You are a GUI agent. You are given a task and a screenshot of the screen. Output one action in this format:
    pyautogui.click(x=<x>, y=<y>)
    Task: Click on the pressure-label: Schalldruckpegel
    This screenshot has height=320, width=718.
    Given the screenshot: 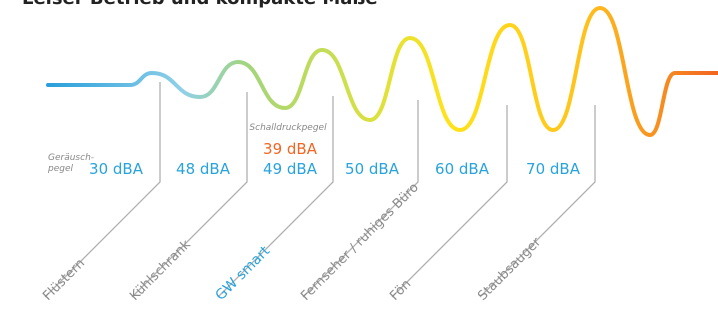 What is the action you would take?
    pyautogui.click(x=288, y=128)
    